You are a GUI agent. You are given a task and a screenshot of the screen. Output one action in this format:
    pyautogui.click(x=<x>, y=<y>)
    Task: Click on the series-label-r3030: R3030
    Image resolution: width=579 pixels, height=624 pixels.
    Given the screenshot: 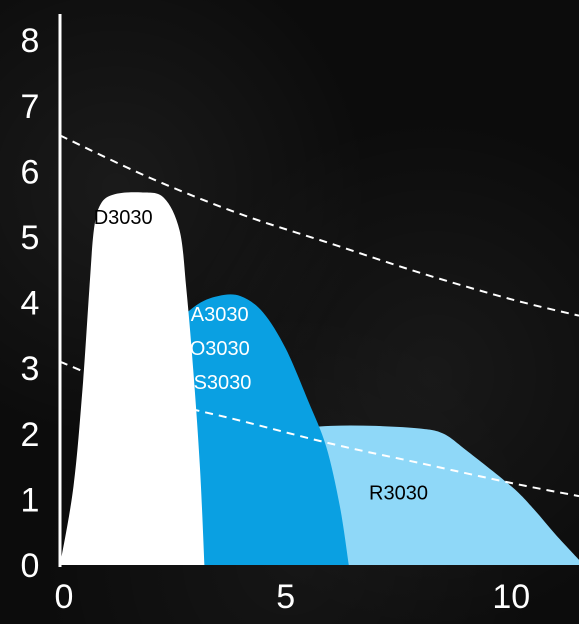 What is the action you would take?
    pyautogui.click(x=398, y=493)
    